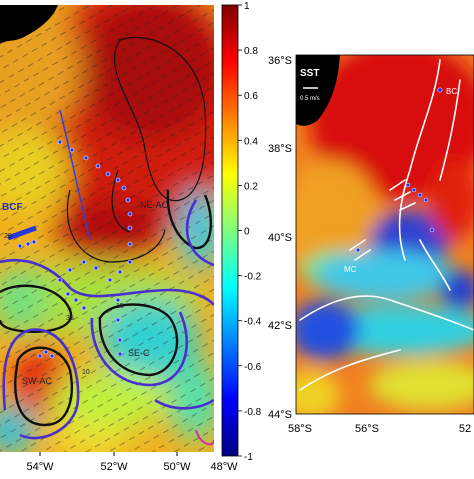 The width and height of the screenshot is (474, 479). What do you see at coordinates (8, 236) in the screenshot?
I see `label-station-29: 29` at bounding box center [8, 236].